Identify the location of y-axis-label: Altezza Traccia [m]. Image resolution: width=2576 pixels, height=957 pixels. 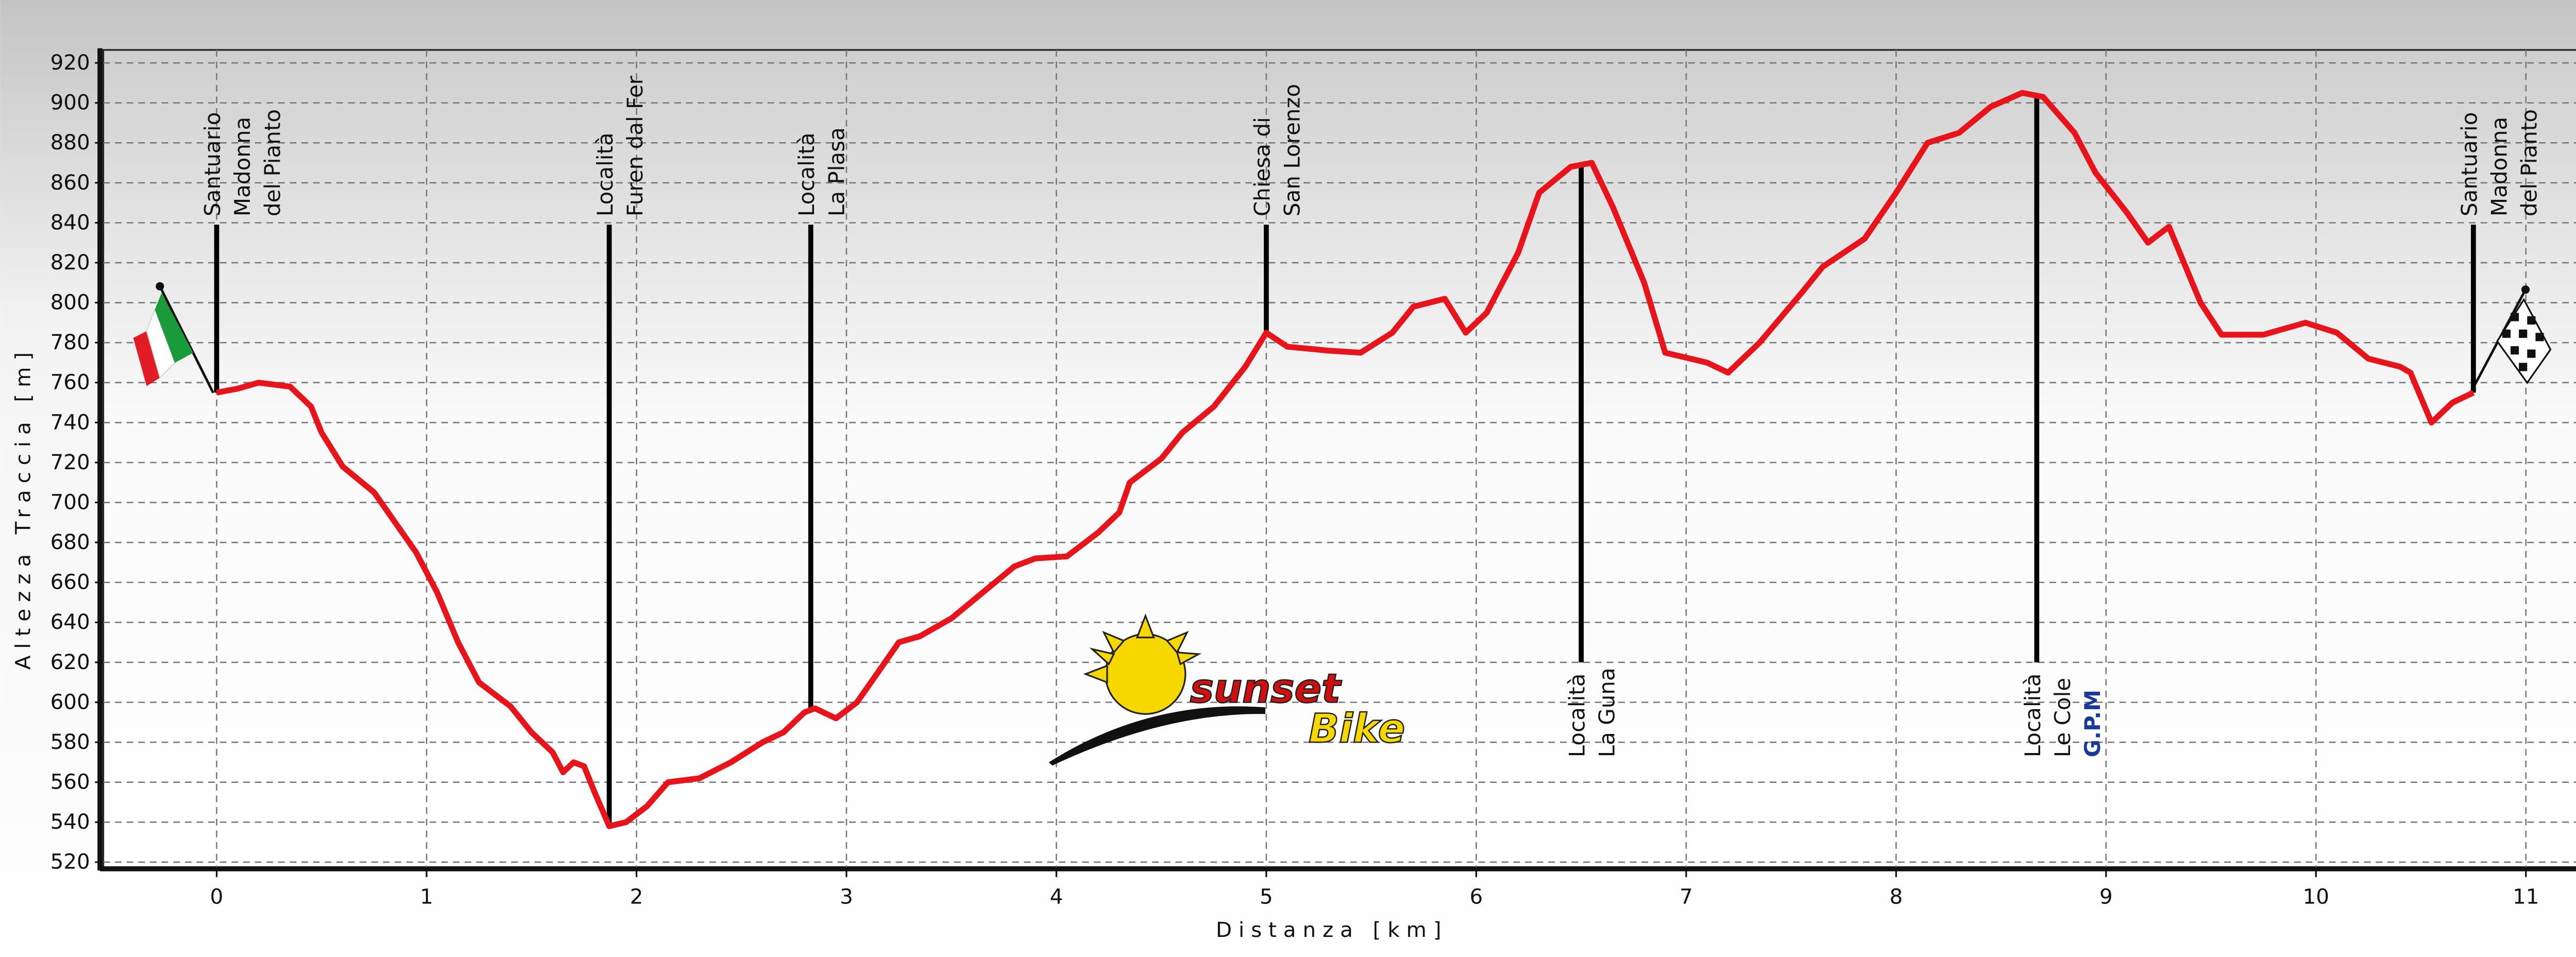
(23, 508).